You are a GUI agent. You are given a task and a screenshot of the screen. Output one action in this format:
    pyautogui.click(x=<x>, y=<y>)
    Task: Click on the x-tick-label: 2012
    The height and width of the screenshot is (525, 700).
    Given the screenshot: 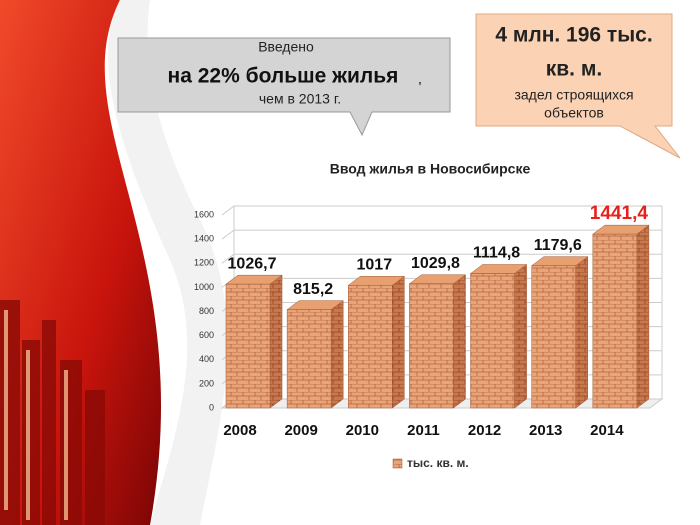 What is the action you would take?
    pyautogui.click(x=484, y=430)
    